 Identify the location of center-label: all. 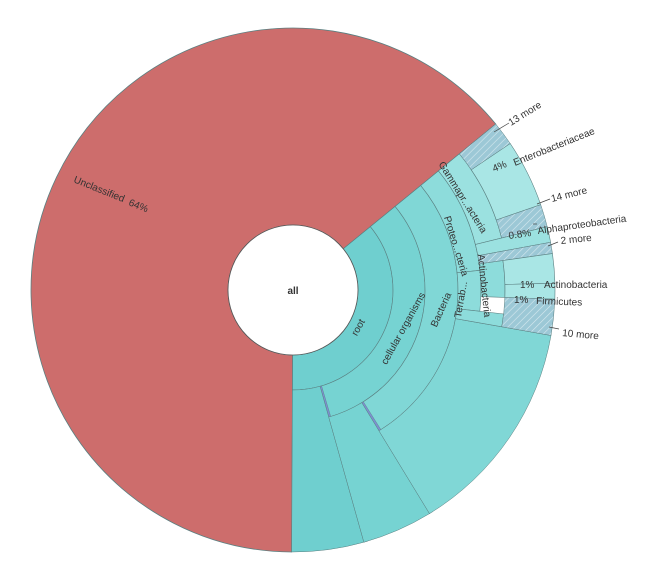
(292, 291).